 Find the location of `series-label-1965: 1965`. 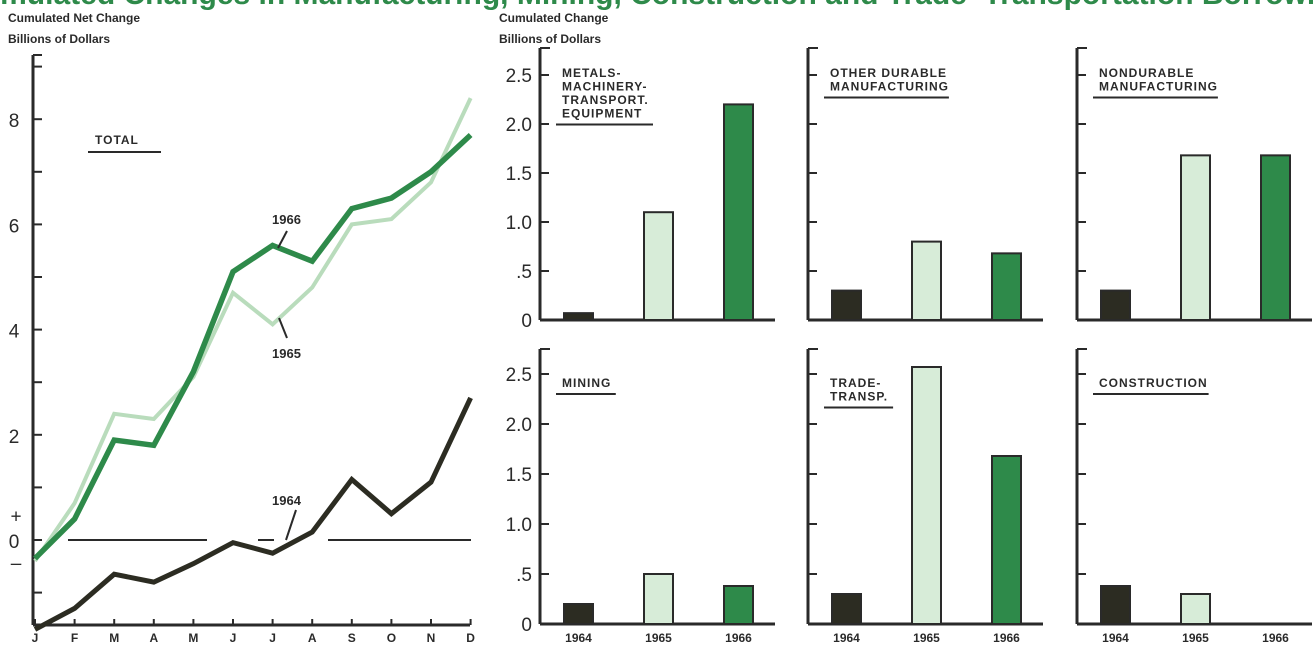

series-label-1965: 1965 is located at coordinates (286, 353).